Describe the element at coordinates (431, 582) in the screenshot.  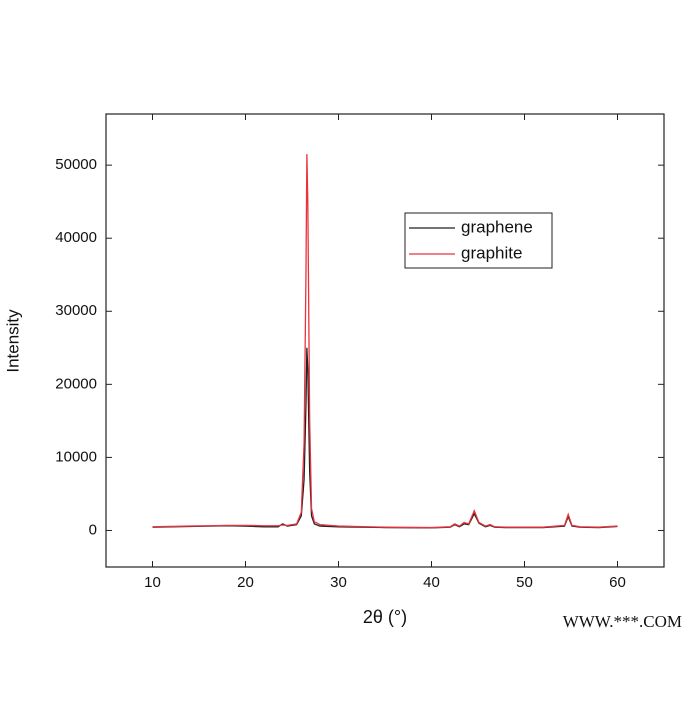
I see `x-tick-label: 40` at that location.